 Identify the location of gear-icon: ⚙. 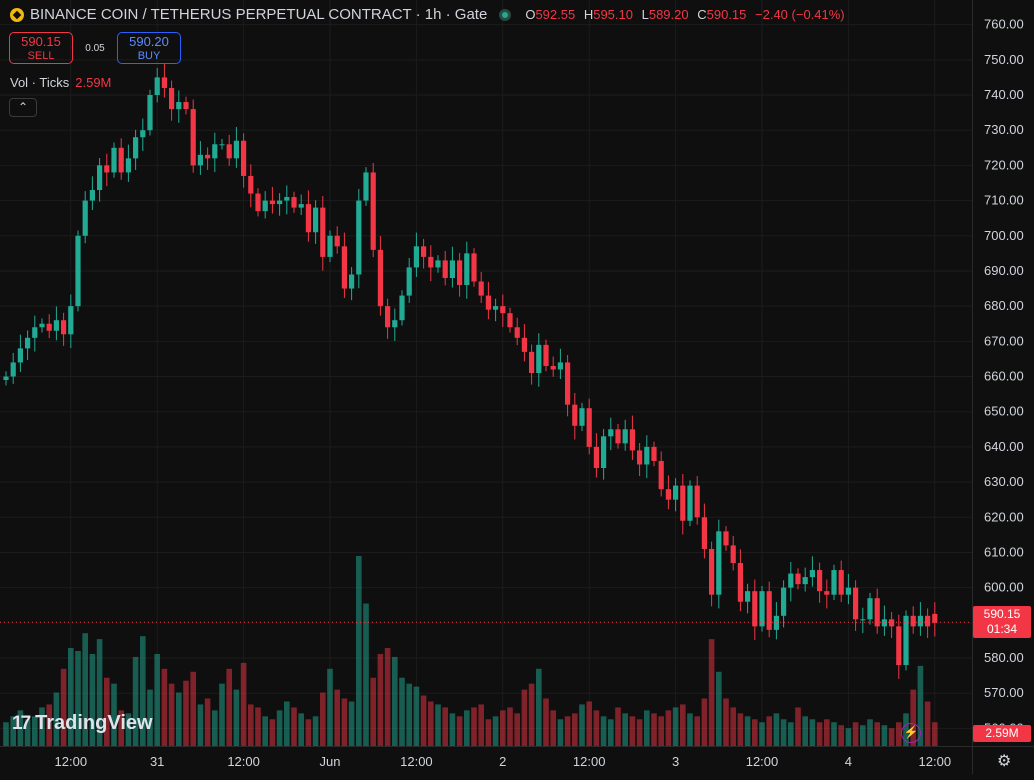
(1004, 761).